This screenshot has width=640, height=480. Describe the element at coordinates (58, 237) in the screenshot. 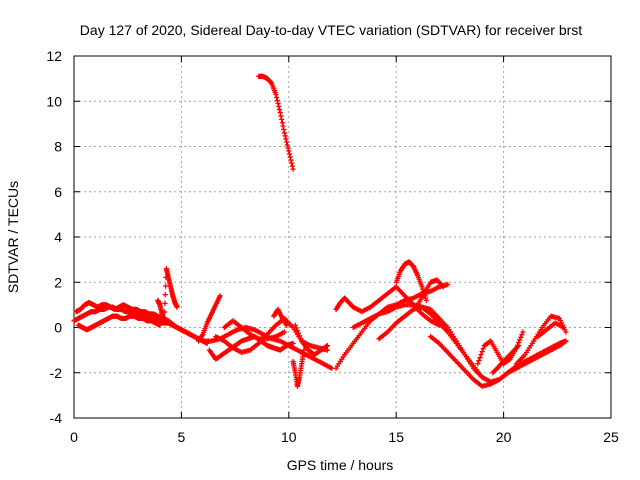

I see `y-tick-label: 4` at that location.